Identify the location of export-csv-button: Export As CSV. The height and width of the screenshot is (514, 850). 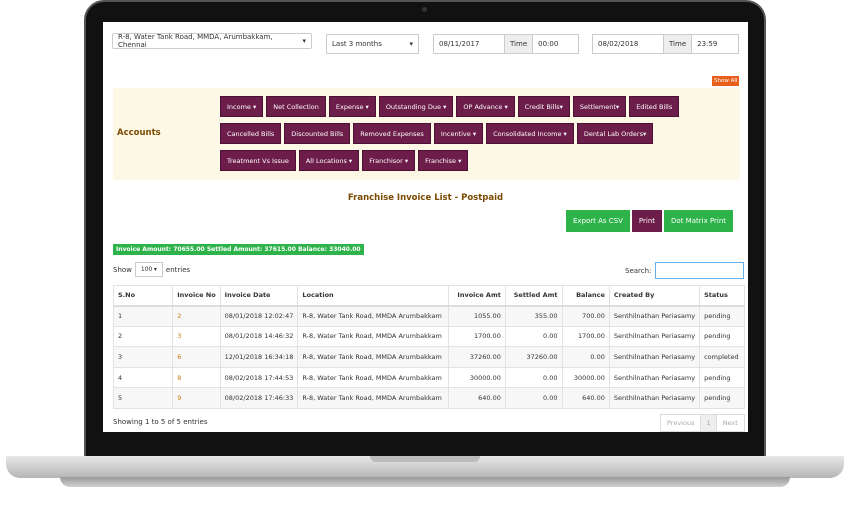
(598, 221).